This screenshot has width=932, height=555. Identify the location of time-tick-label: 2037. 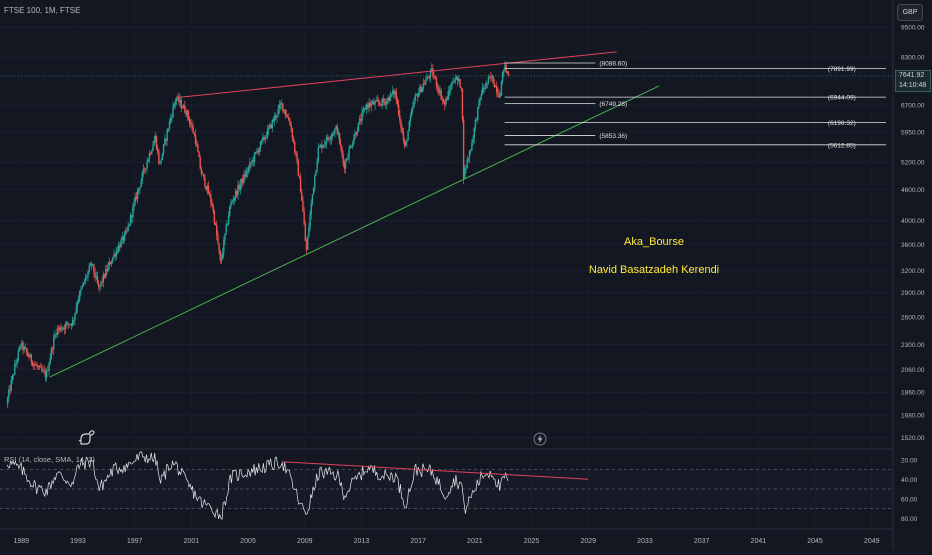
(702, 541).